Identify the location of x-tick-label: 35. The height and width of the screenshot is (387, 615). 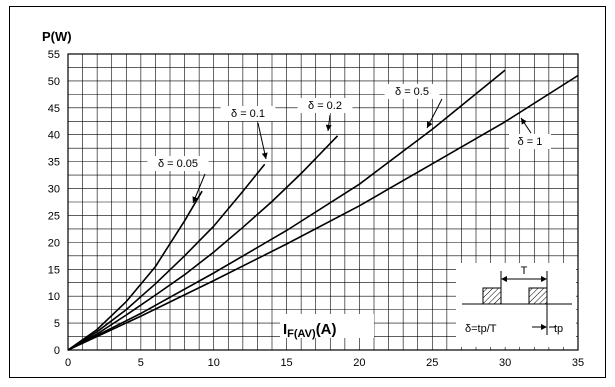
(578, 363).